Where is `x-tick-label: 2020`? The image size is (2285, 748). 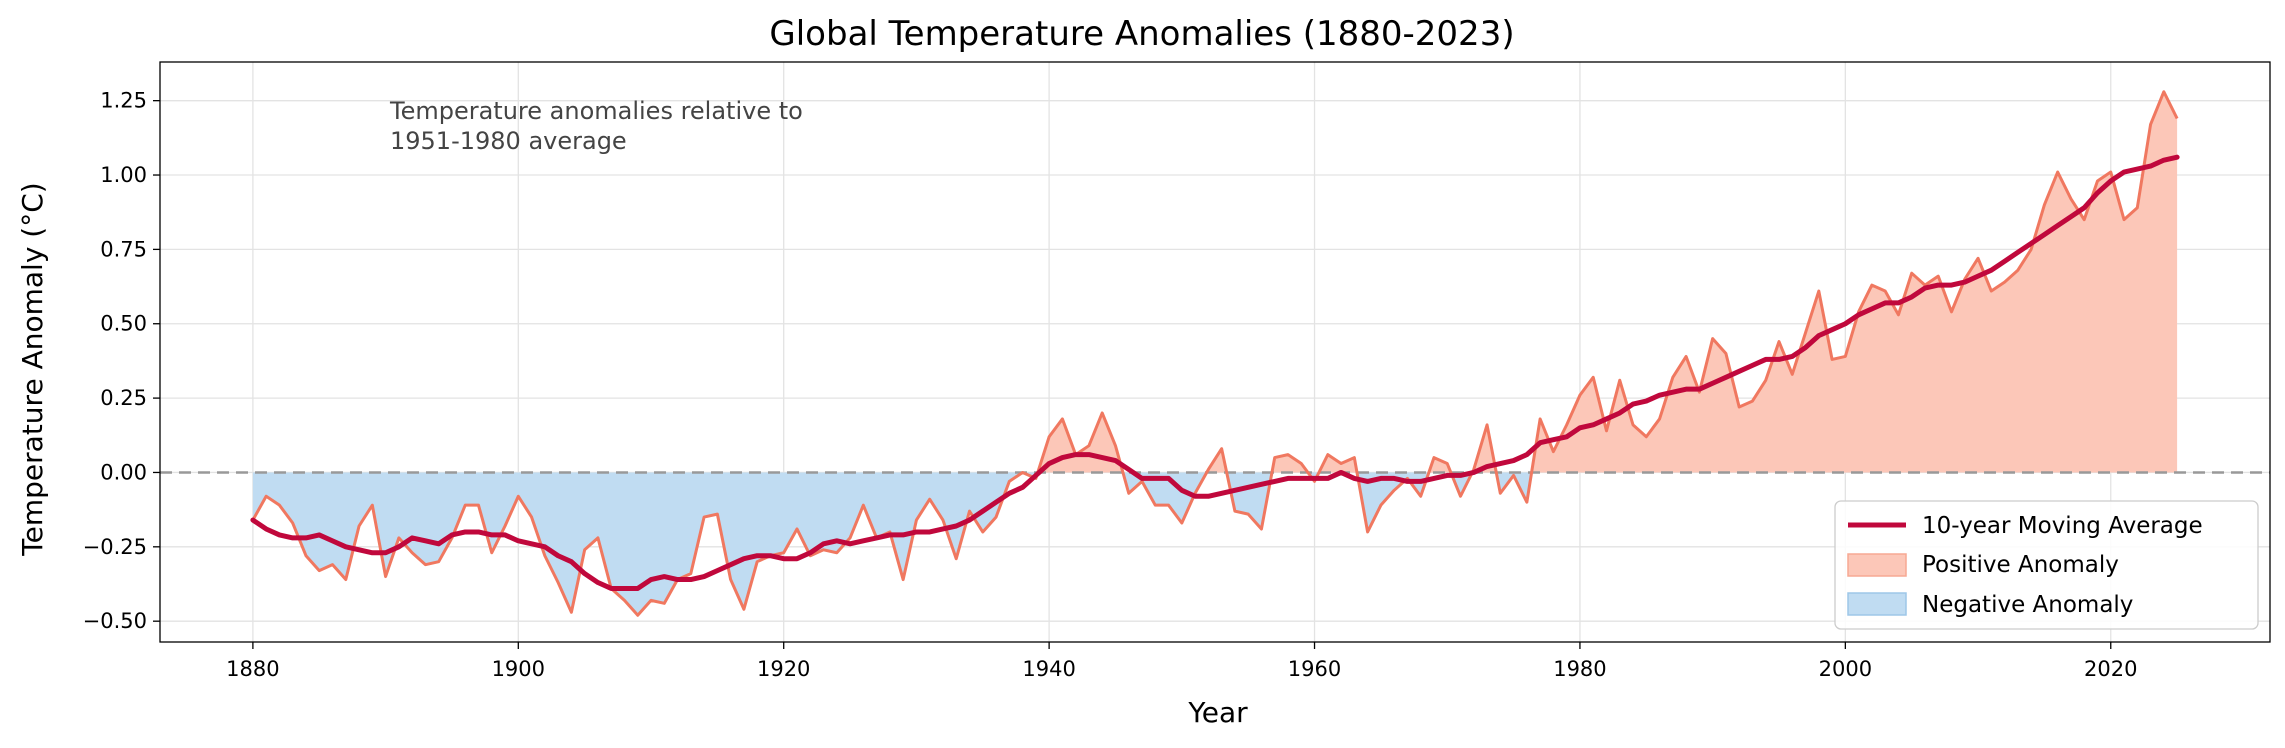
x-tick-label: 2020 is located at coordinates (2110, 669).